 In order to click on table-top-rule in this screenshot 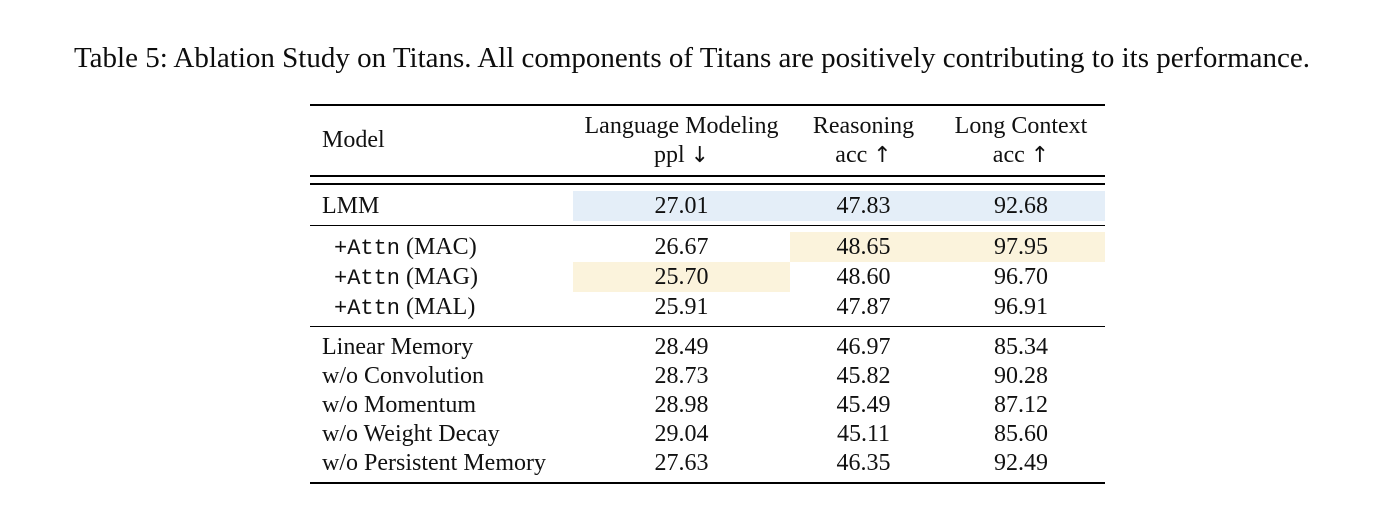, I will do `click(707, 105)`.